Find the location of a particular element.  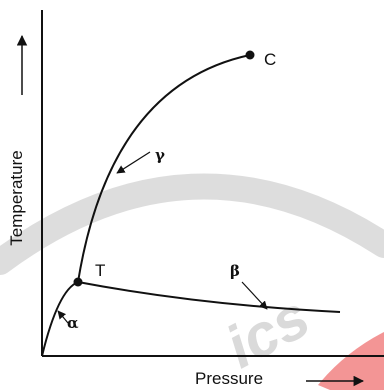

beta-label: β is located at coordinates (235, 271).